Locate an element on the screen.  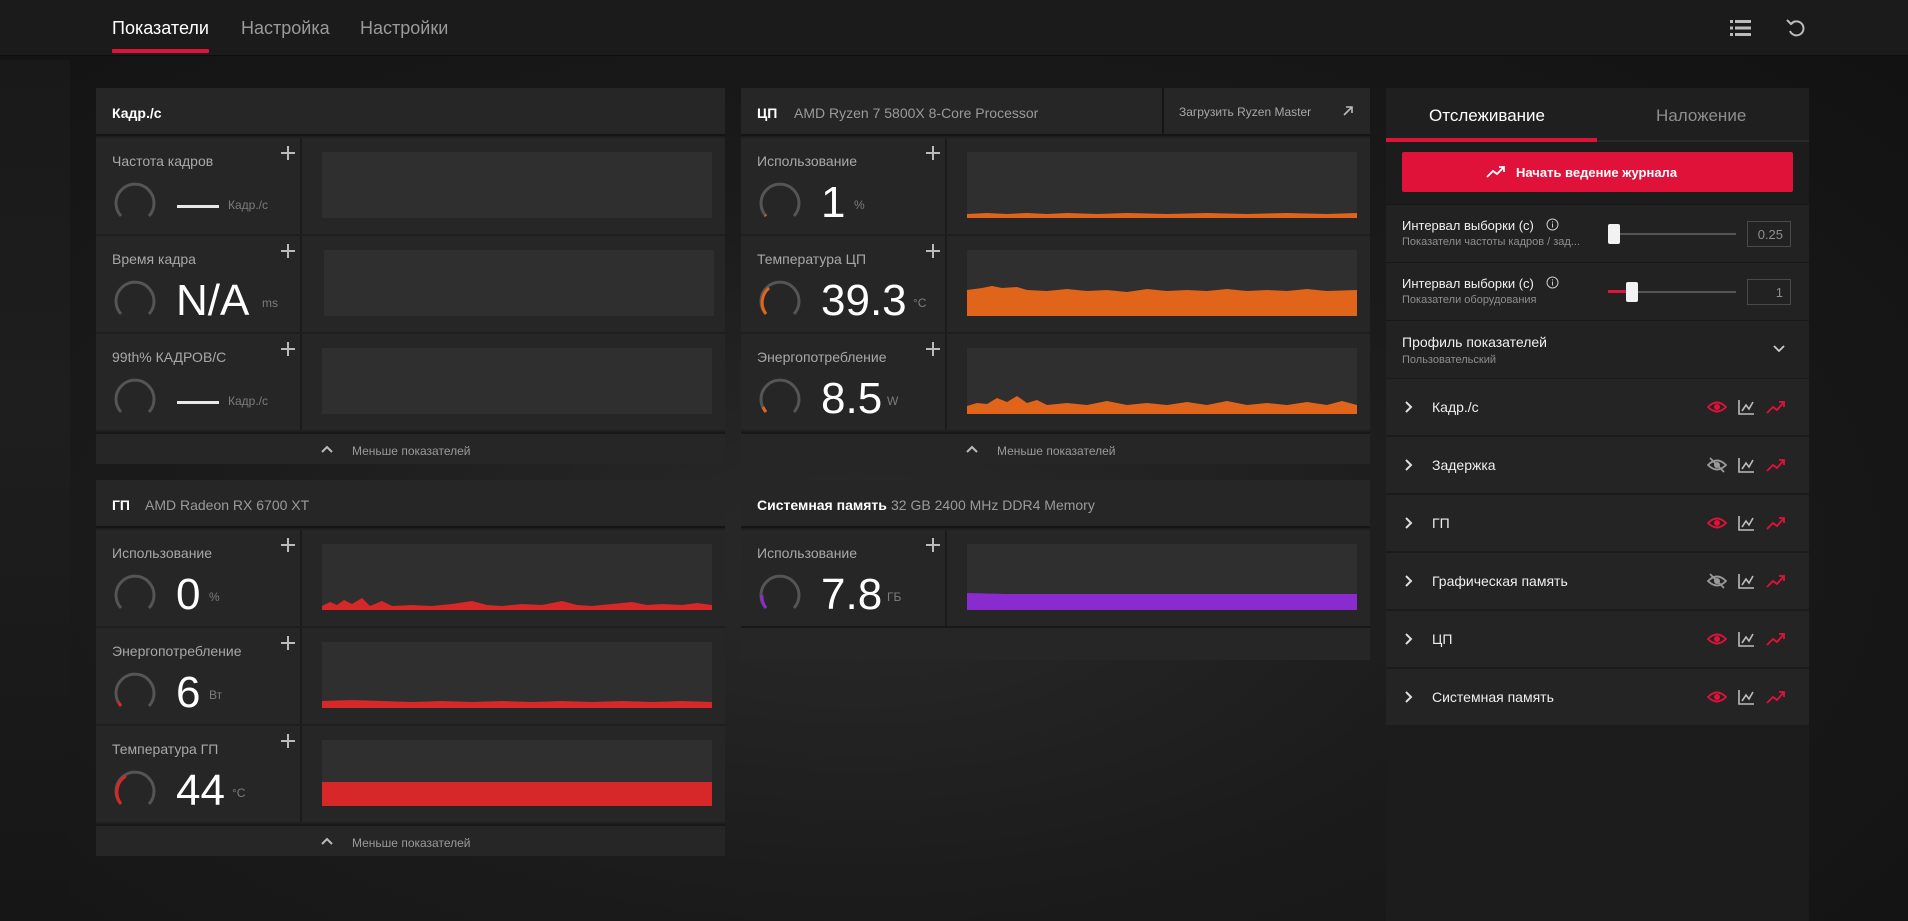
gpu-row-temperature-info: Температура ГП 44 °C is located at coordinates (199, 774).